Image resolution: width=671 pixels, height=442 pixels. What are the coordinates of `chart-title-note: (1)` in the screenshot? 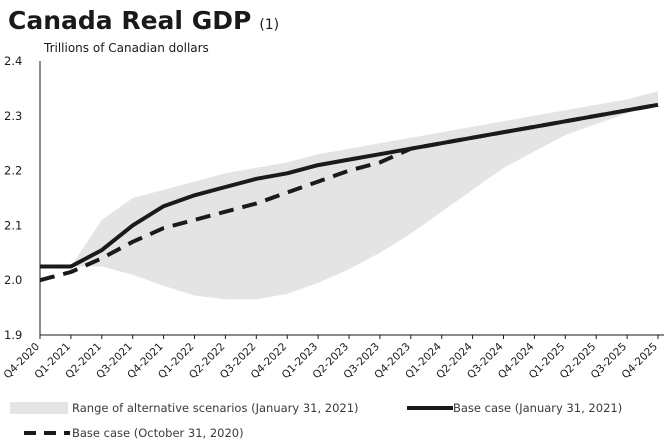 It's located at (269, 25).